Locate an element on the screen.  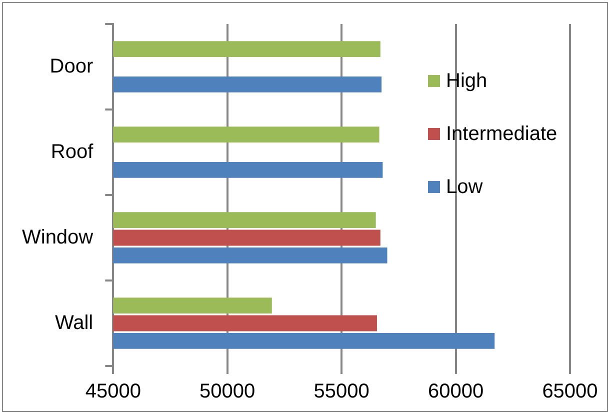
x-tick-label: 50000 is located at coordinates (228, 391).